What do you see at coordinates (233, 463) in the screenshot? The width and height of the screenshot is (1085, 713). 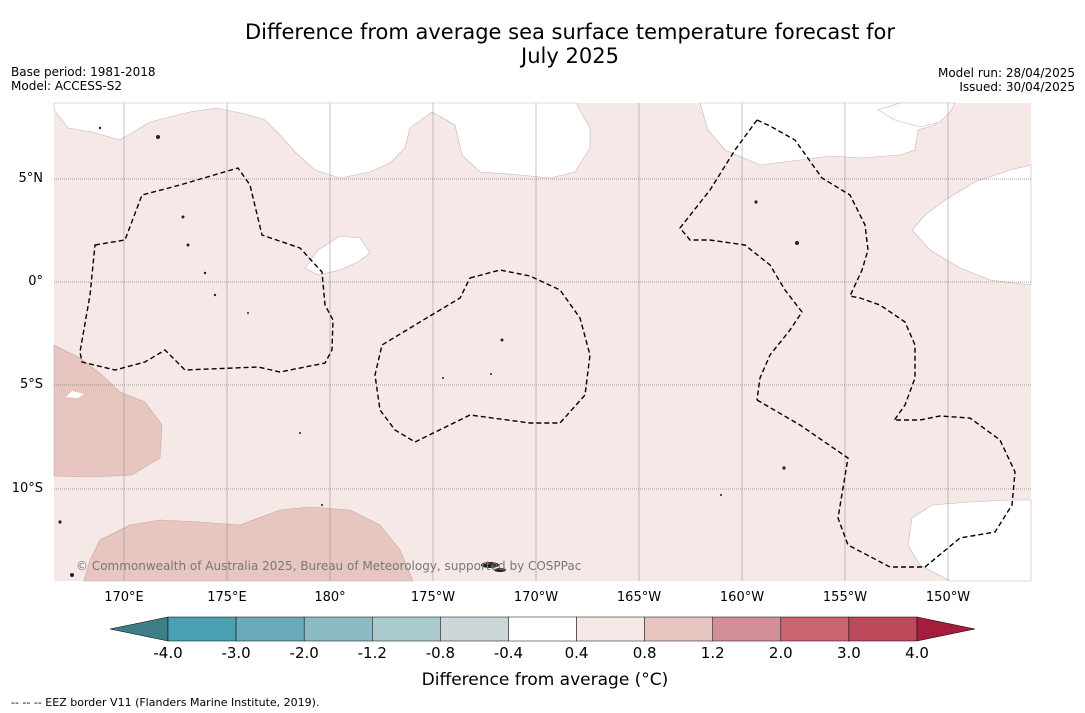 I see `warm-anomaly-regions` at bounding box center [233, 463].